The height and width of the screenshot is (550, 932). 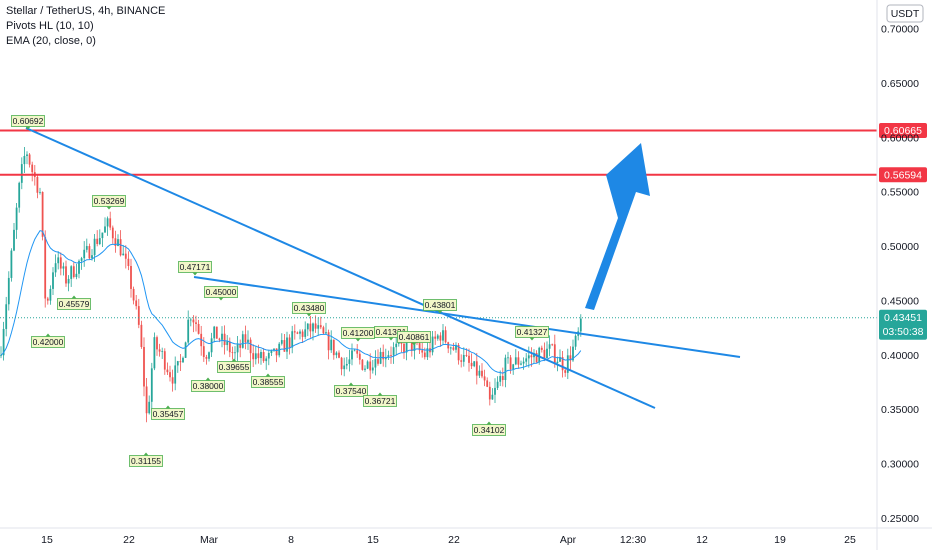 What do you see at coordinates (208, 386) in the screenshot?
I see `svg-text: 0.38000` at bounding box center [208, 386].